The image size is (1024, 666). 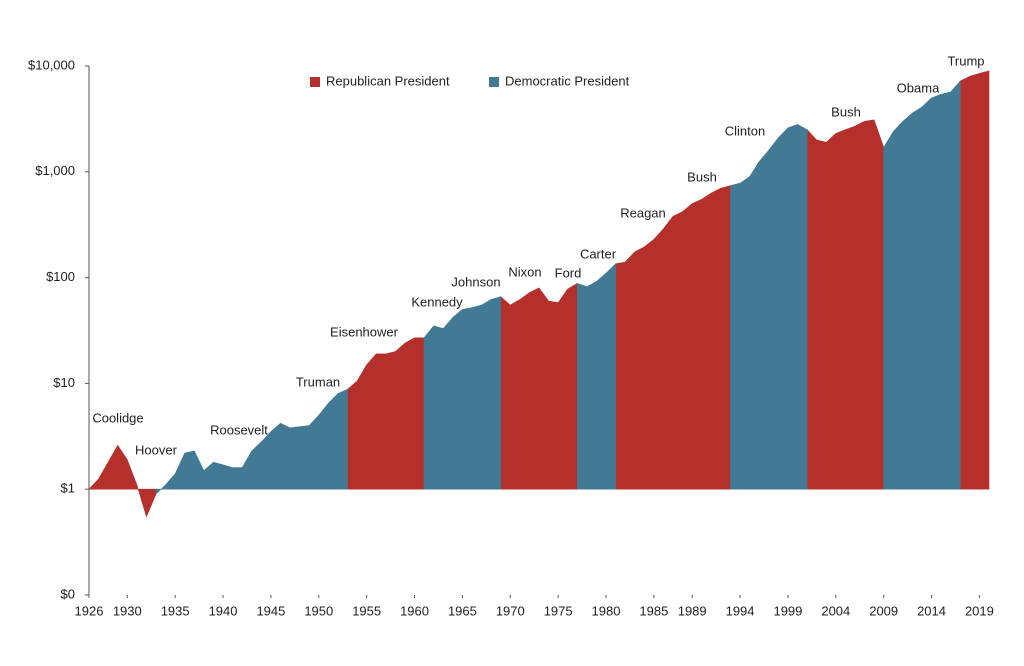 What do you see at coordinates (127, 610) in the screenshot?
I see `x-tick-label: 1930` at bounding box center [127, 610].